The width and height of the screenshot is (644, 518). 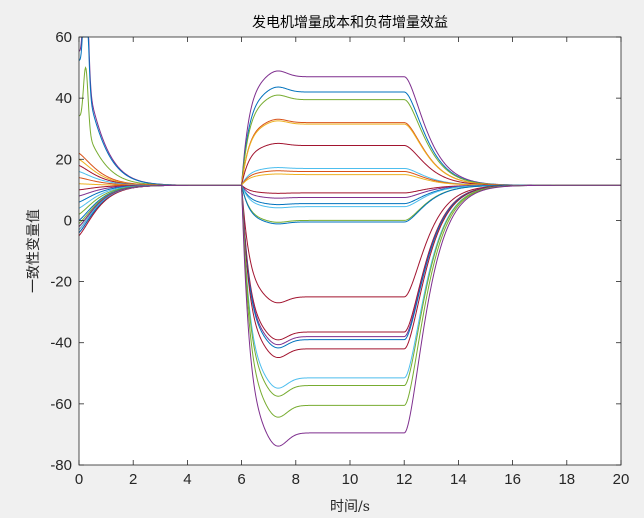 What do you see at coordinates (621, 479) in the screenshot?
I see `x-tick-label: 20` at bounding box center [621, 479].